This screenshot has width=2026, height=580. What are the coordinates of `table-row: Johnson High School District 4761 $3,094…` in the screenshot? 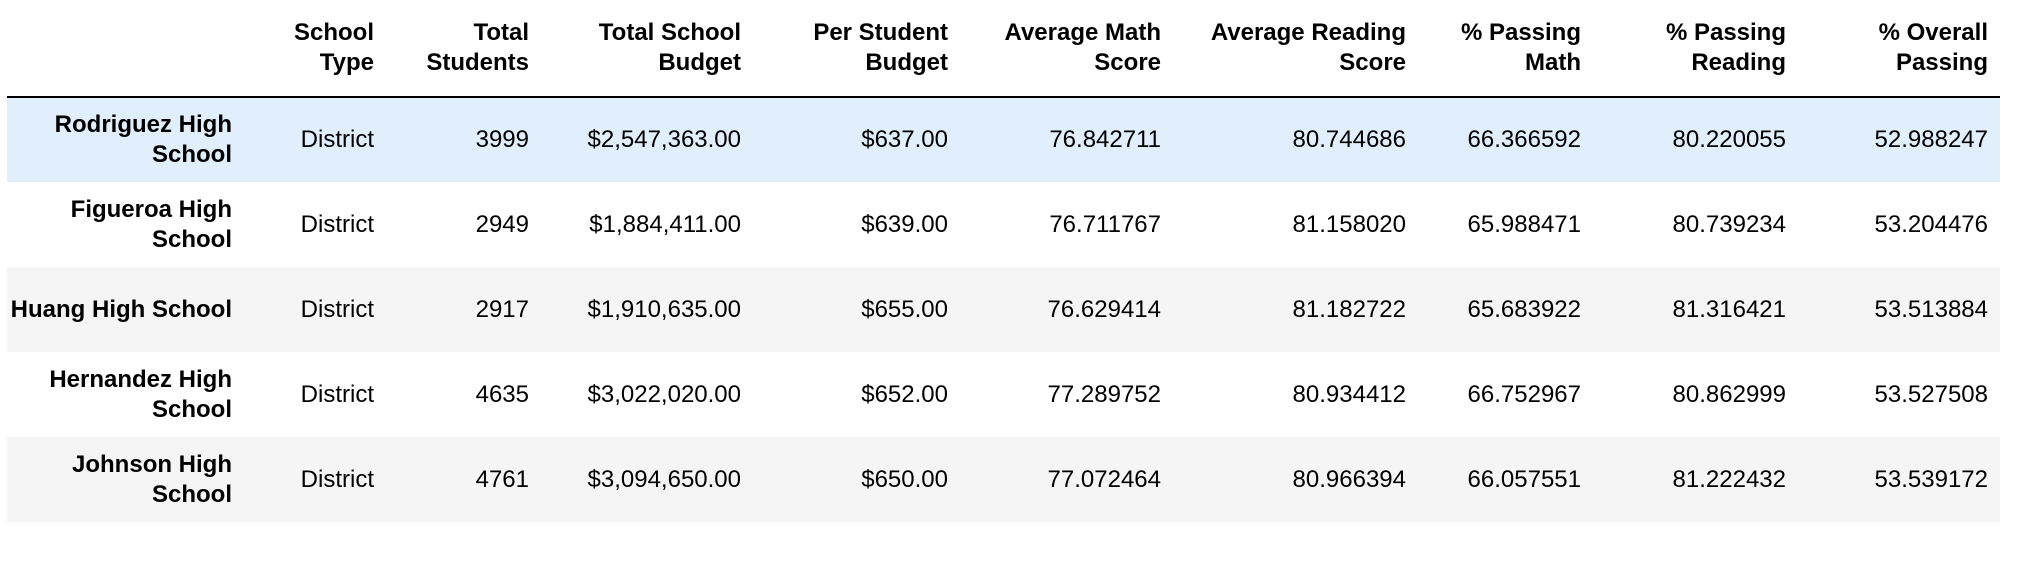 It's located at (1003, 479).